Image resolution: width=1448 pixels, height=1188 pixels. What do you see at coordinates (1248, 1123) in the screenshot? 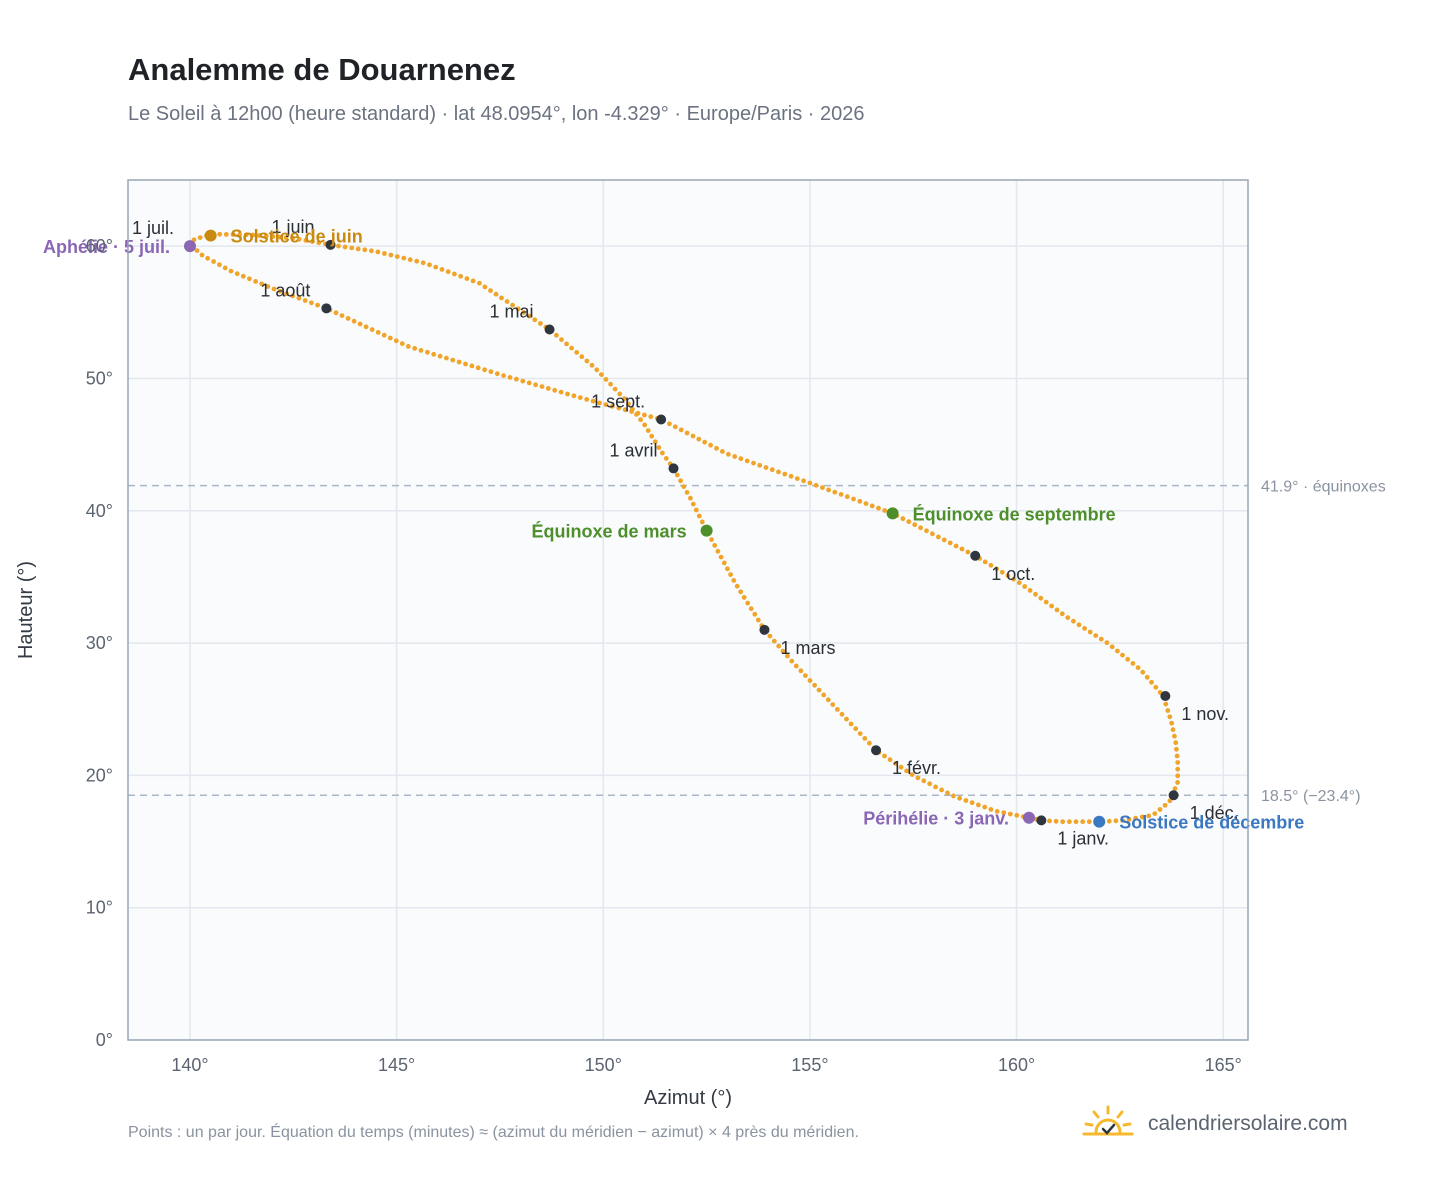
I see `brand-name: calendriersolaire.com` at bounding box center [1248, 1123].